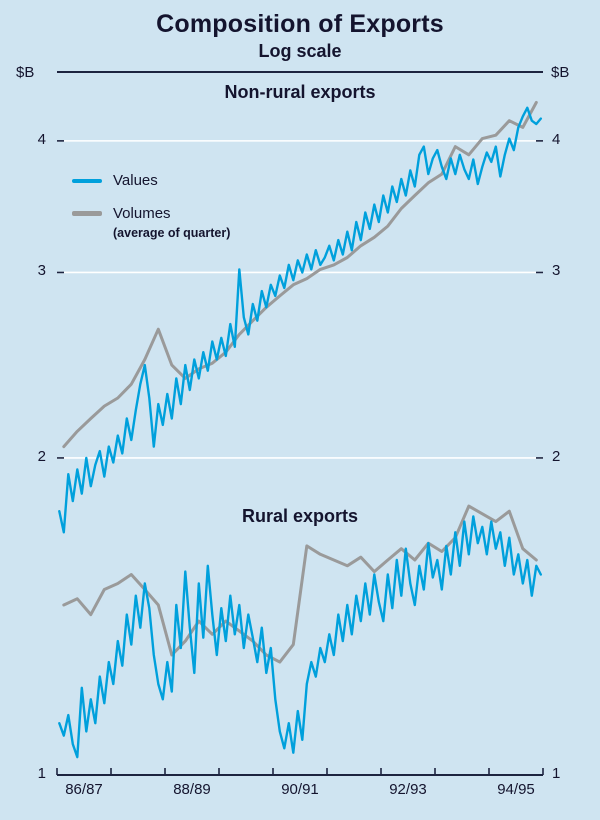 The width and height of the screenshot is (600, 820). What do you see at coordinates (41, 456) in the screenshot?
I see `y-axis-tick-label-left: 2` at bounding box center [41, 456].